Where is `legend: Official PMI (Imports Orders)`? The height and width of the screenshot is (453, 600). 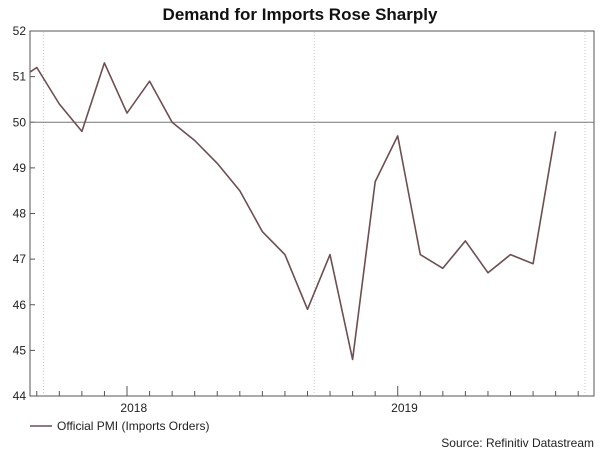 legend: Official PMI (Imports Orders) is located at coordinates (119, 426).